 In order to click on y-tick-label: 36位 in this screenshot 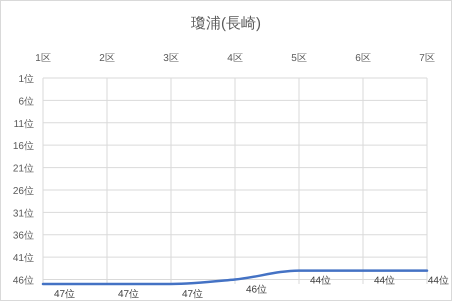, I will do `click(23, 236)`.